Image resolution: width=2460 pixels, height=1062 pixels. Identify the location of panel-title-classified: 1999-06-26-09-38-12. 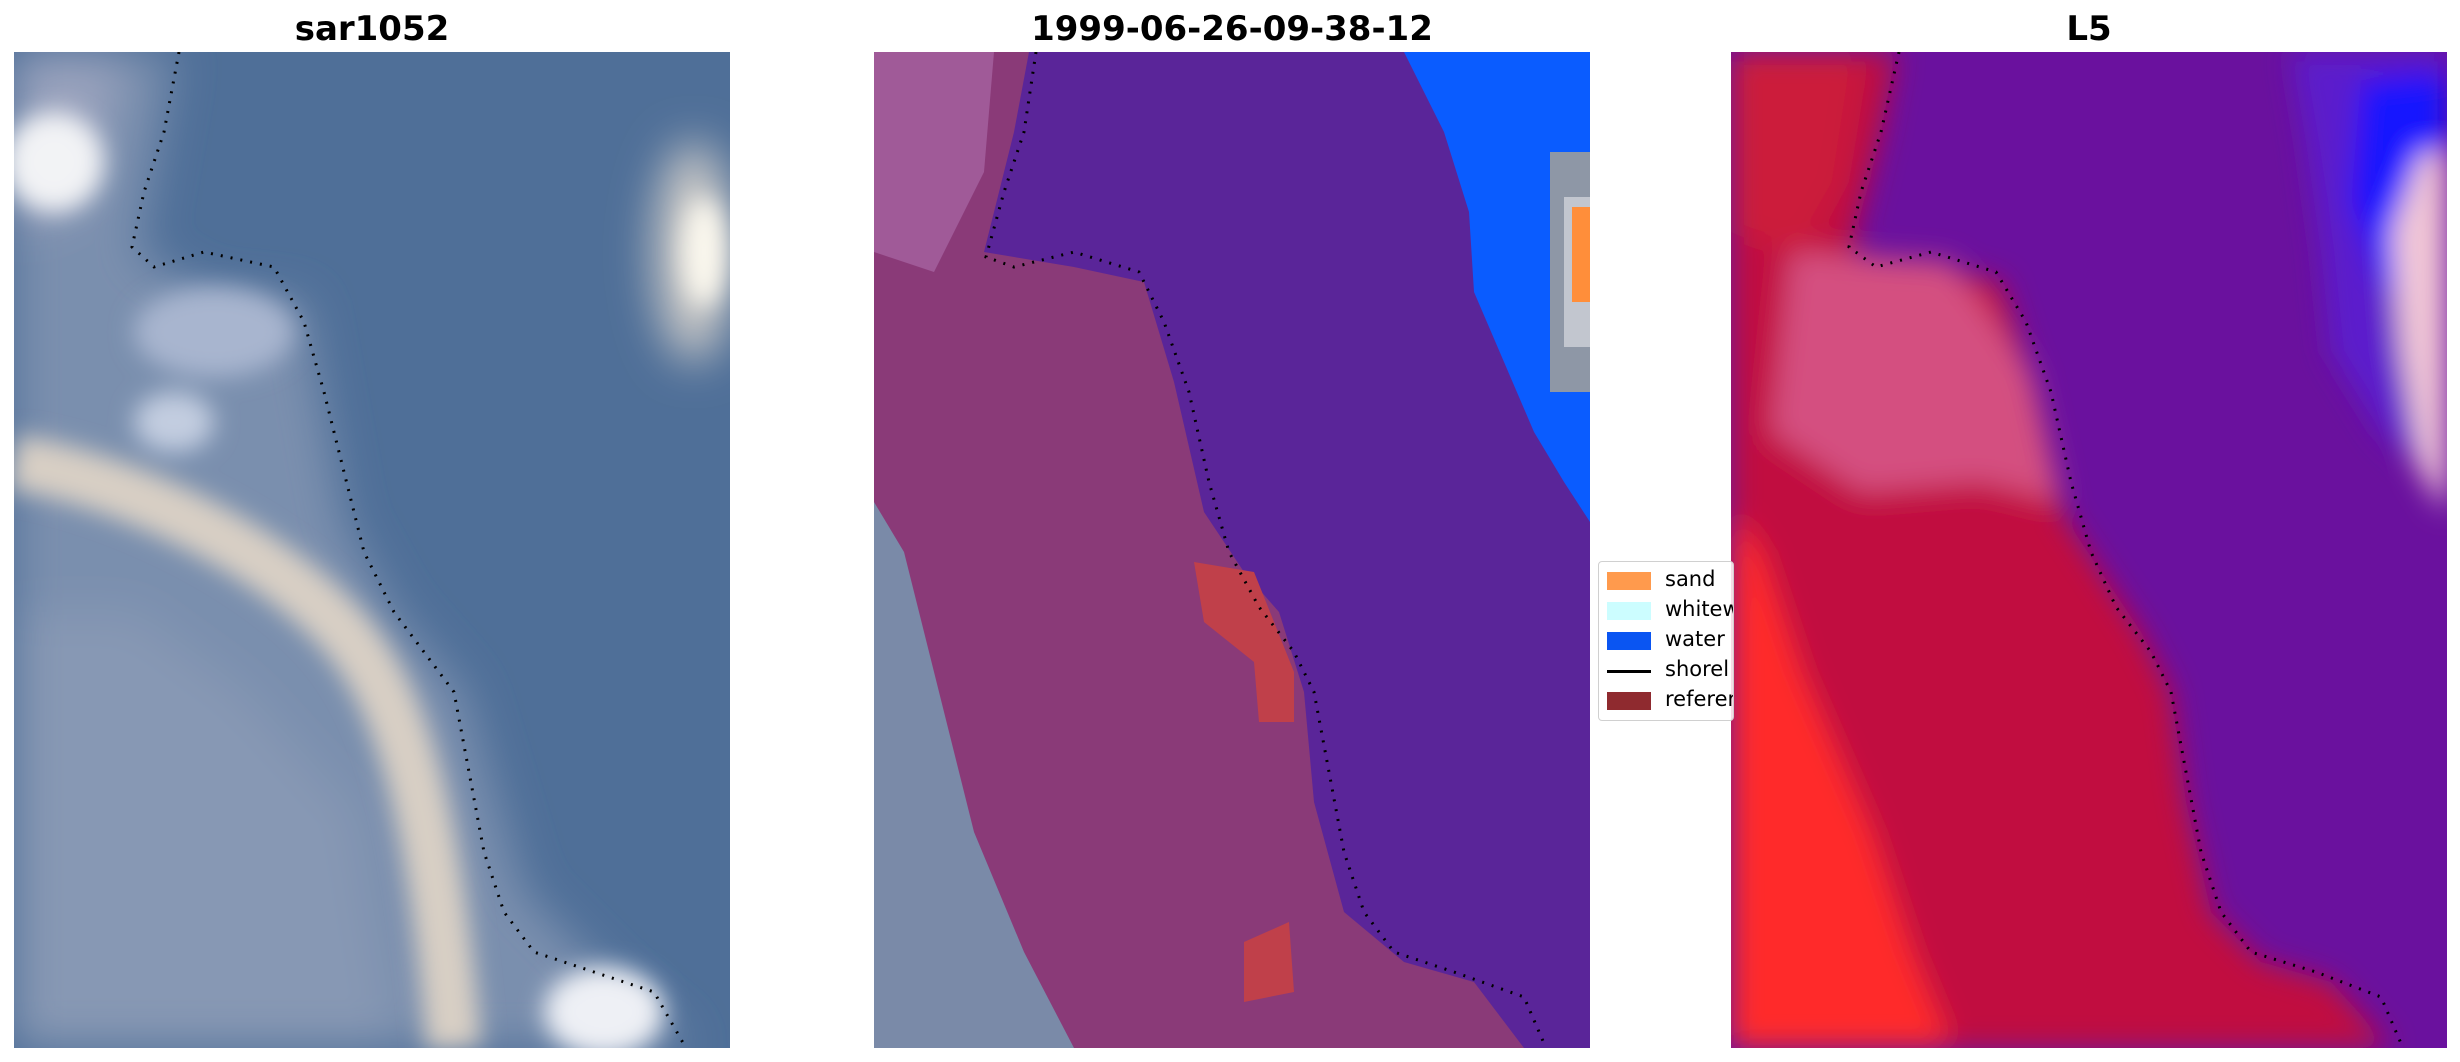
(1232, 29).